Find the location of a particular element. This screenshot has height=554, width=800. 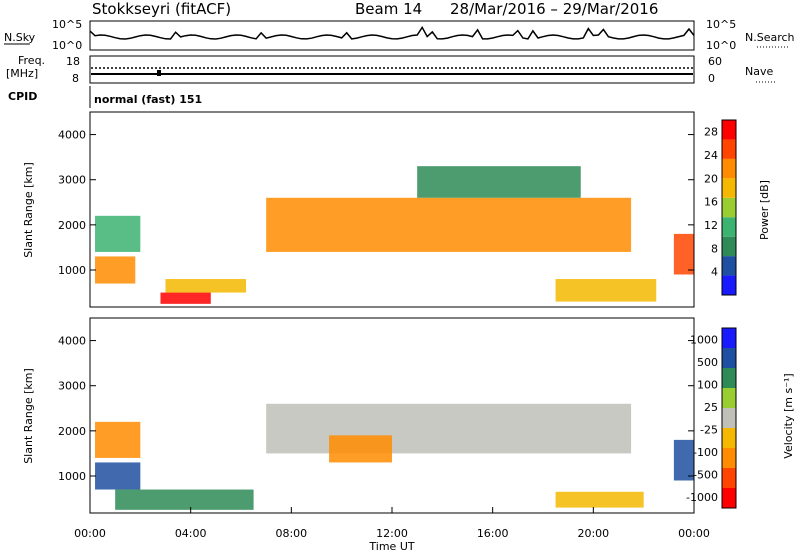

power-ytick-label-2: 3000 is located at coordinates (72, 180).